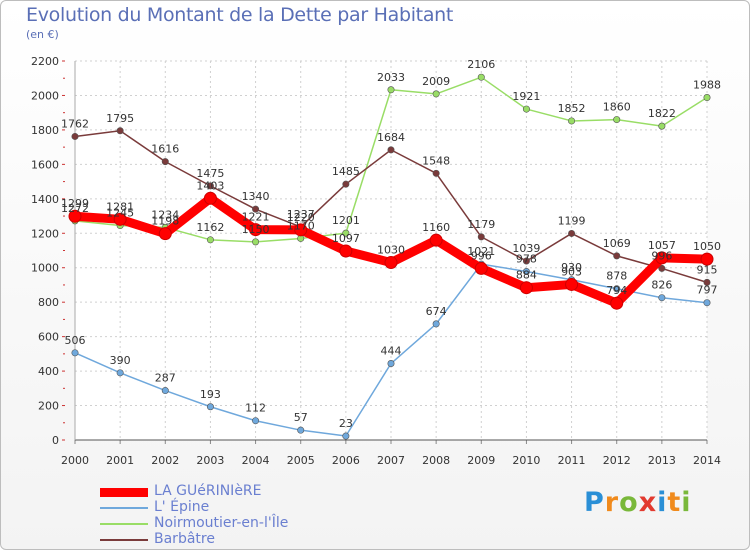 This screenshot has width=750, height=550. I want to click on data-label: 1234, so click(165, 214).